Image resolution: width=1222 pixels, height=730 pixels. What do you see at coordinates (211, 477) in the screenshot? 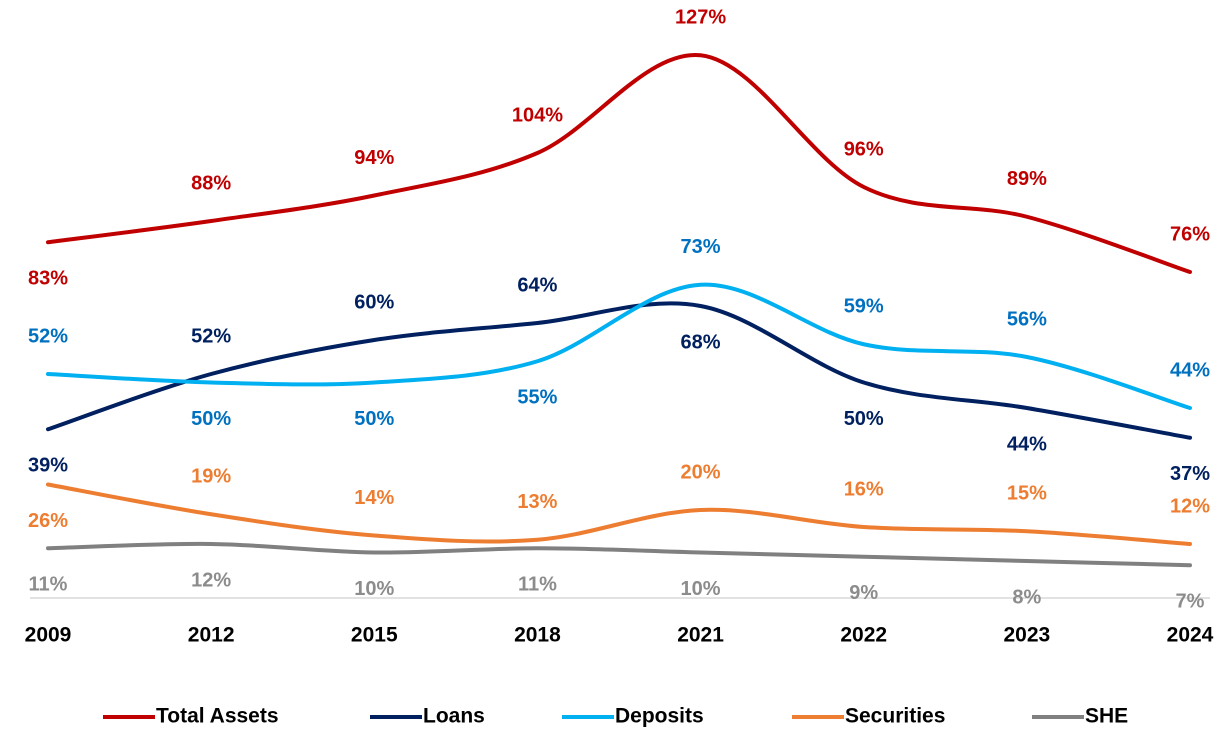
I see `data-label: 19%` at bounding box center [211, 477].